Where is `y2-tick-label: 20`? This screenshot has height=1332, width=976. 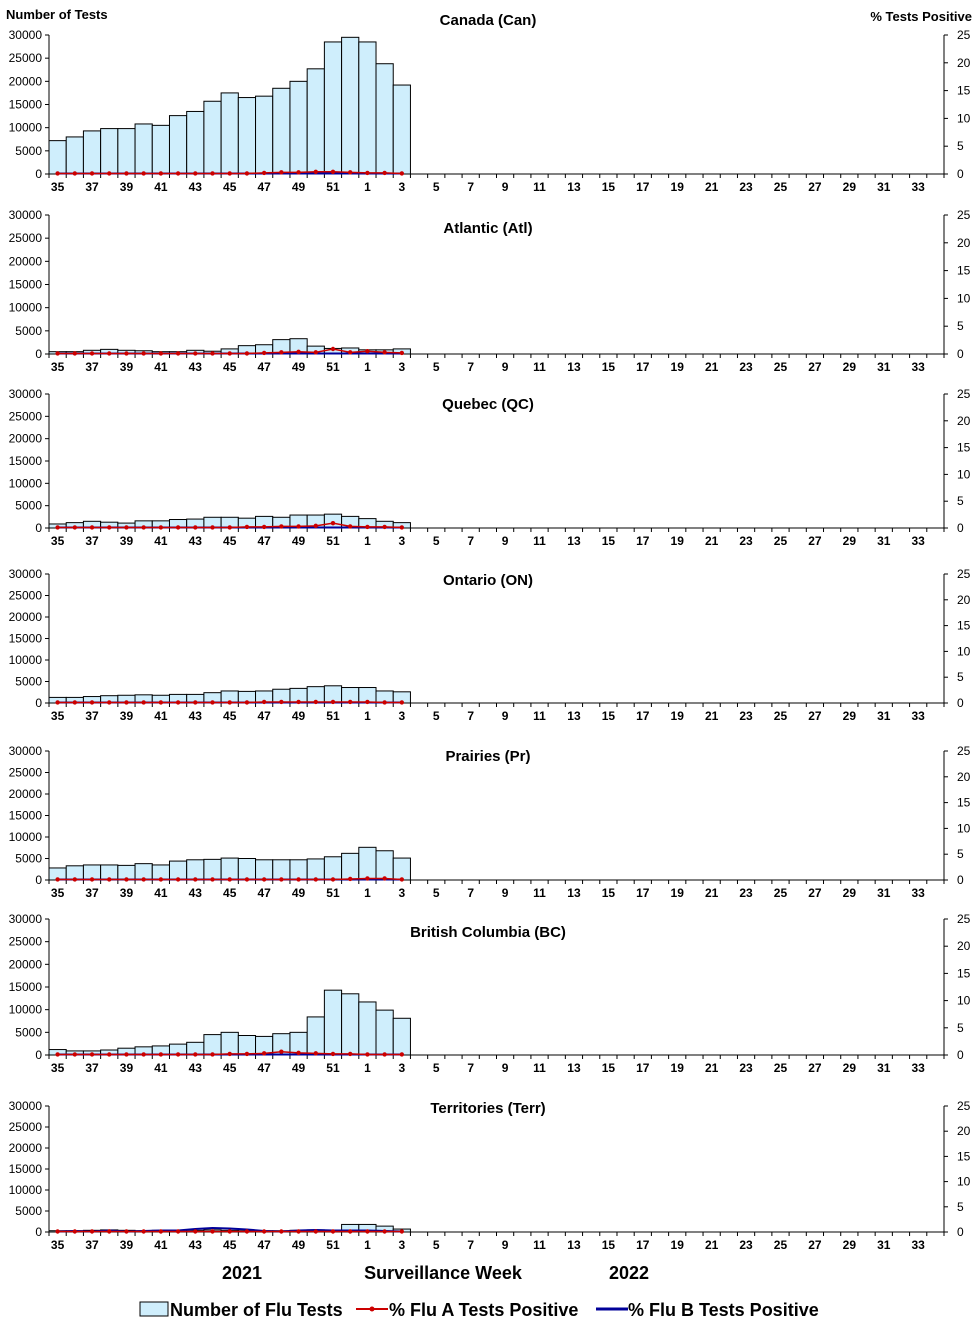 y2-tick-label: 20 is located at coordinates (964, 777).